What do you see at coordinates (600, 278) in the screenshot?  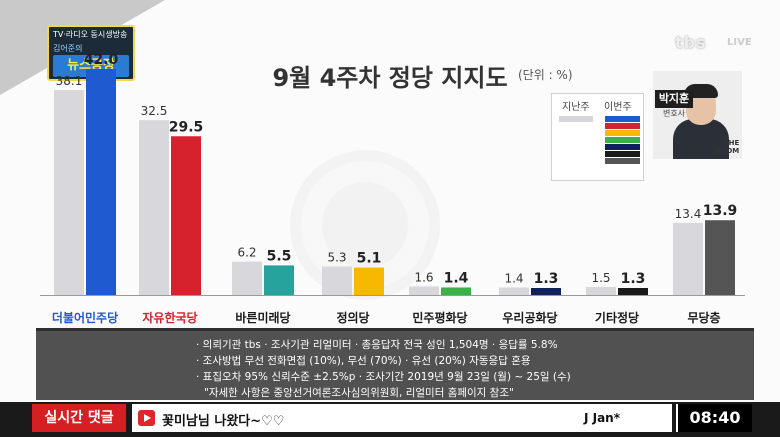 I see `bar-label-last-week: 1.5` at bounding box center [600, 278].